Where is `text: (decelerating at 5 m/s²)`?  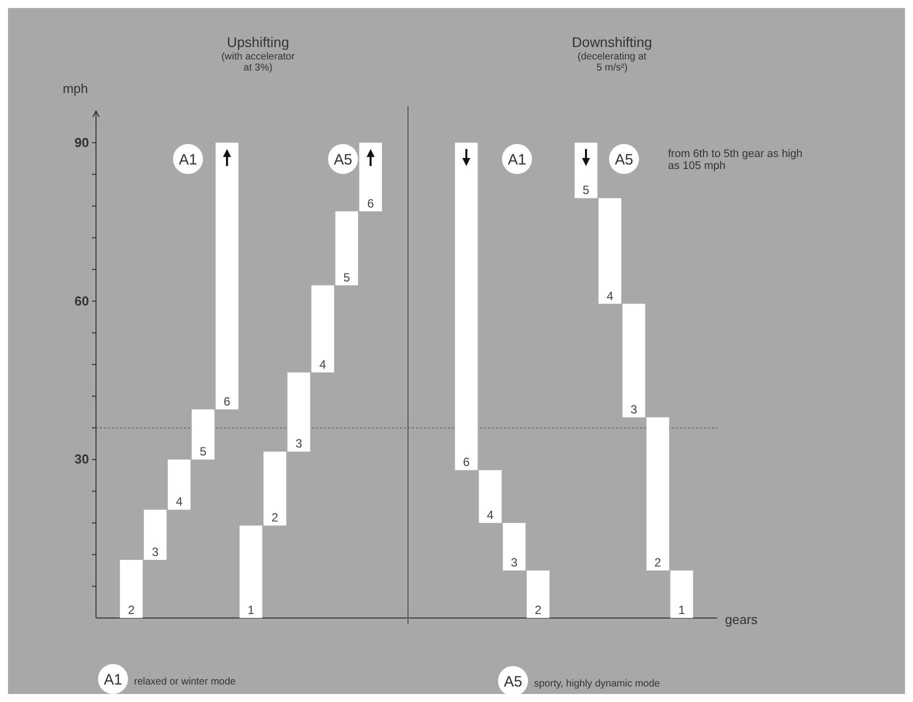
text: (decelerating at 5 m/s²) is located at coordinates (612, 63).